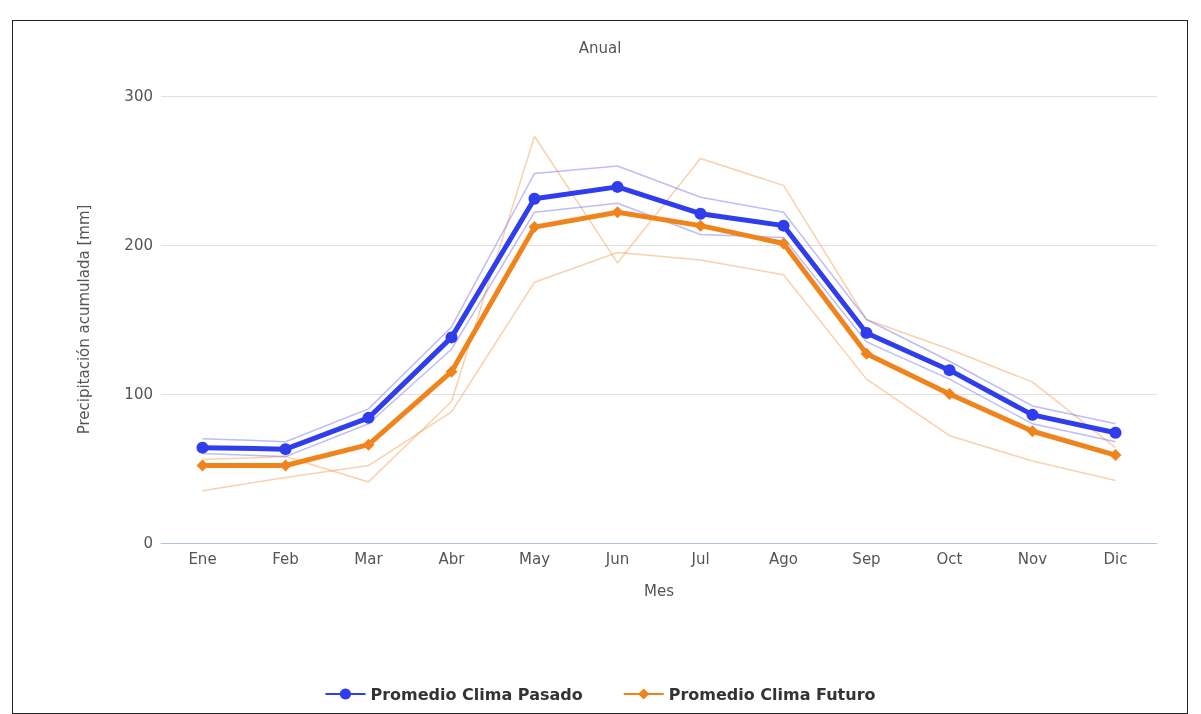 This screenshot has width=1201, height=714. What do you see at coordinates (138, 394) in the screenshot?
I see `y-tick-label: 100` at bounding box center [138, 394].